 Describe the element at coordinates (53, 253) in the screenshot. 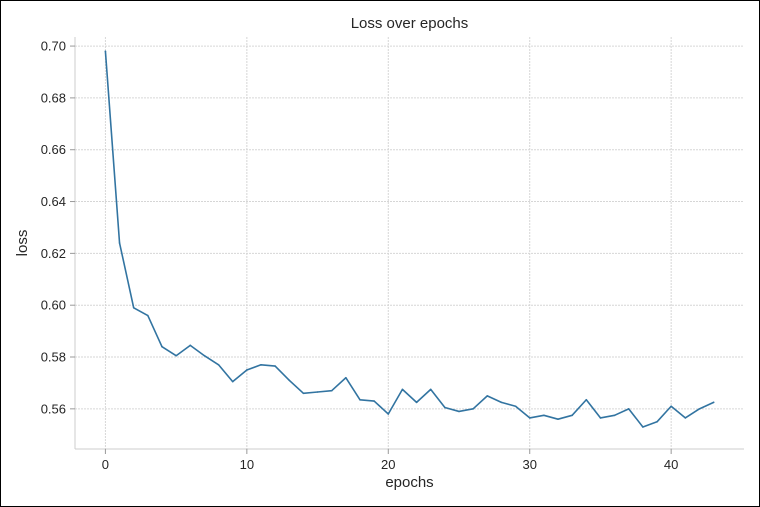

I see `y-tick-label: 0.62` at that location.